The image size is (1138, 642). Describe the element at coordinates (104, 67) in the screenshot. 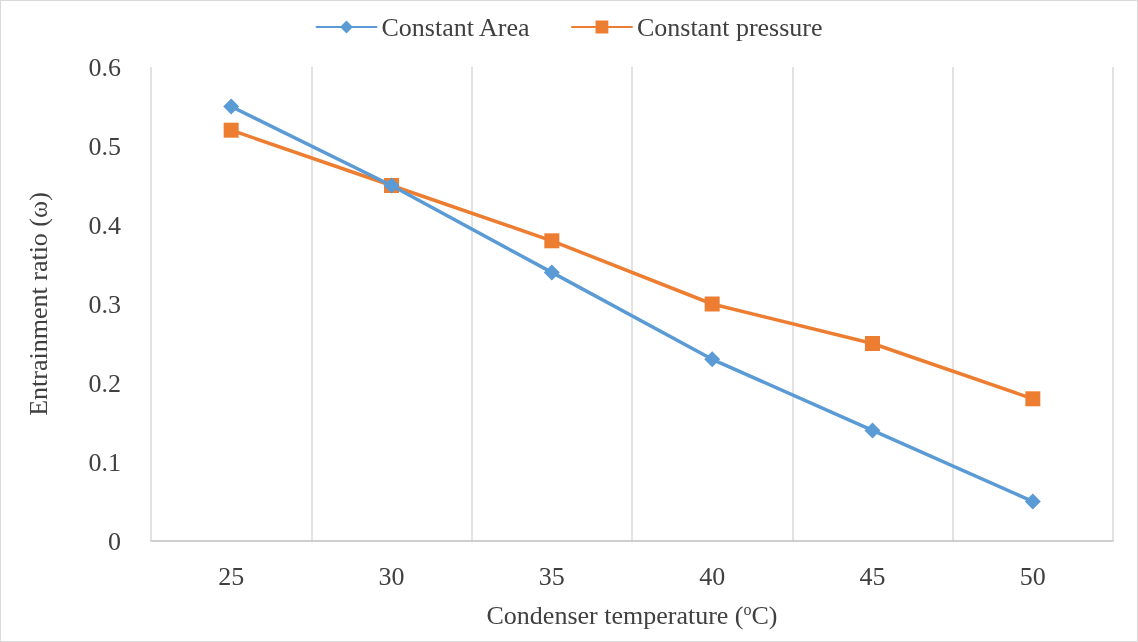

I see `y-tick-label: 0.6` at that location.